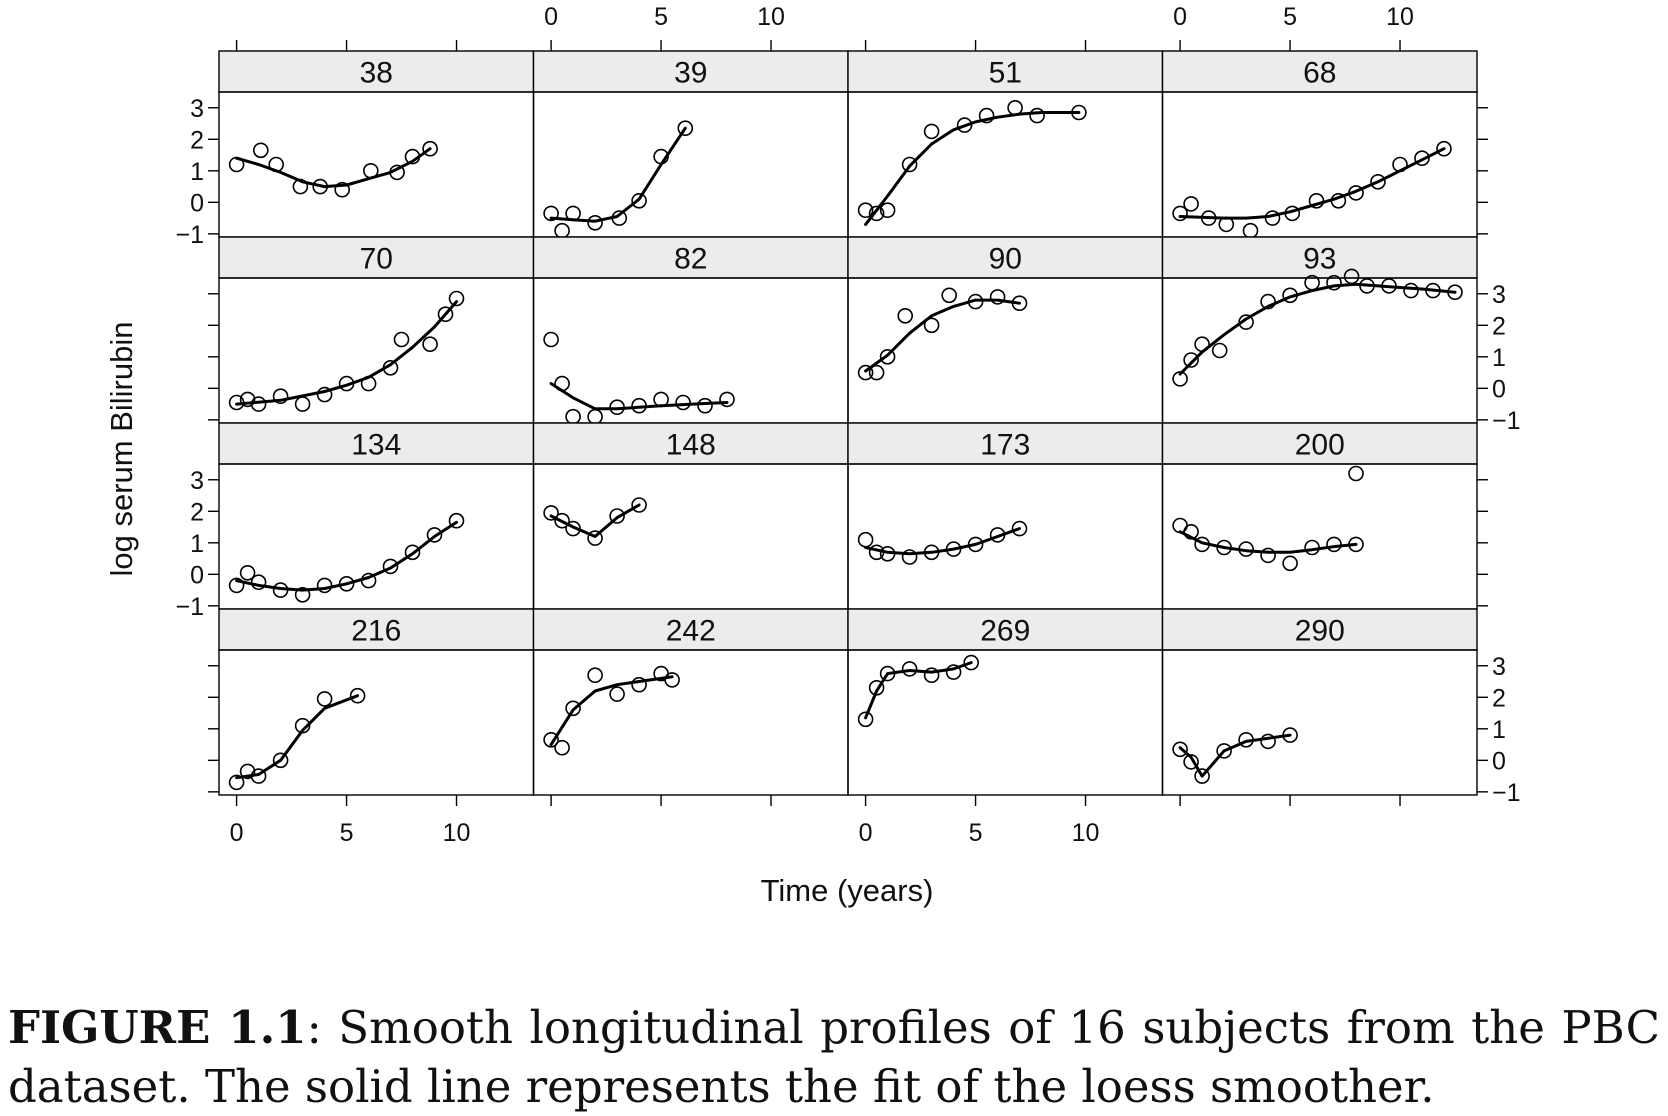  I want to click on panel-148: 148, so click(690, 516).